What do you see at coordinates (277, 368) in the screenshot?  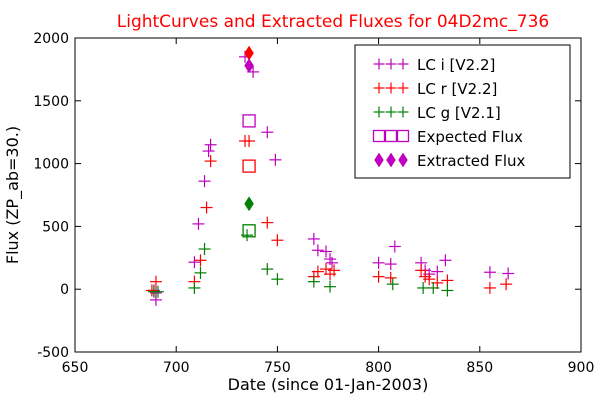 I see `x-tick-label: 750` at bounding box center [277, 368].